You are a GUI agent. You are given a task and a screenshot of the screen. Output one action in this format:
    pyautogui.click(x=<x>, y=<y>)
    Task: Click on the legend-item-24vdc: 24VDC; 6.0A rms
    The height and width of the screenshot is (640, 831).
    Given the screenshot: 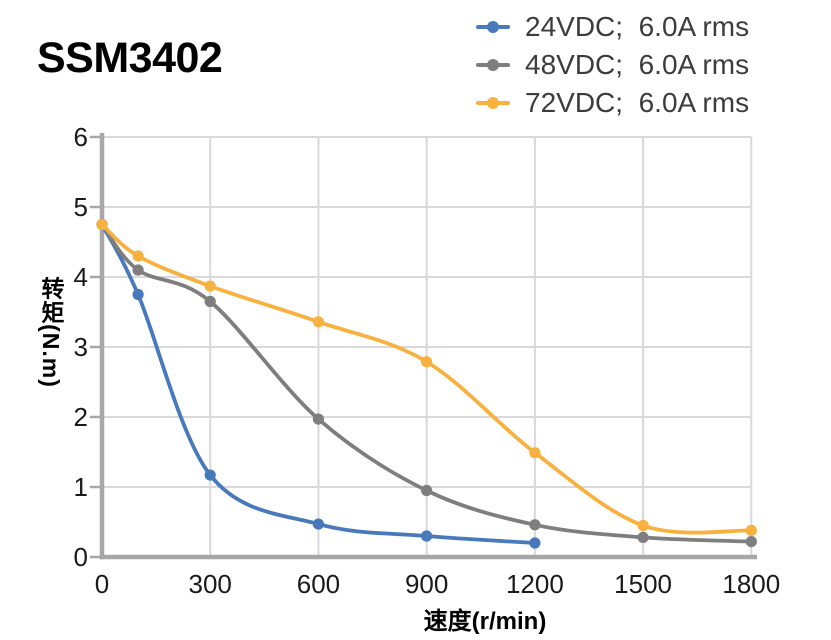 What is the action you would take?
    pyautogui.click(x=612, y=27)
    